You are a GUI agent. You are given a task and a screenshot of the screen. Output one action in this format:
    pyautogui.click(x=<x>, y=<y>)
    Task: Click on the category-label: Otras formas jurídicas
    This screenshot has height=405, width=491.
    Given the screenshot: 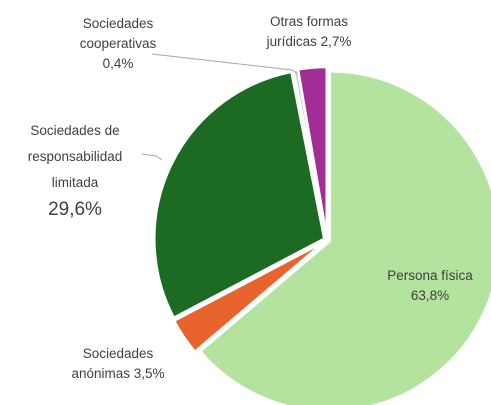 What is the action you would take?
    pyautogui.click(x=307, y=31)
    